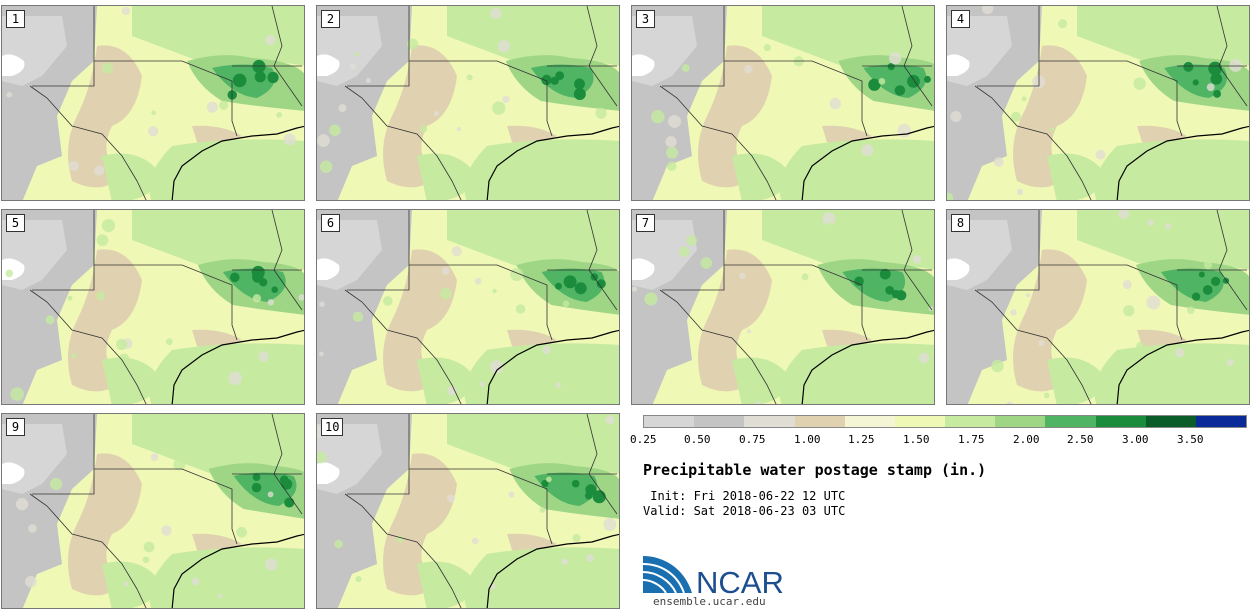 This screenshot has height=610, width=1260. I want to click on legend-tick-label: 3.00, so click(1135, 439).